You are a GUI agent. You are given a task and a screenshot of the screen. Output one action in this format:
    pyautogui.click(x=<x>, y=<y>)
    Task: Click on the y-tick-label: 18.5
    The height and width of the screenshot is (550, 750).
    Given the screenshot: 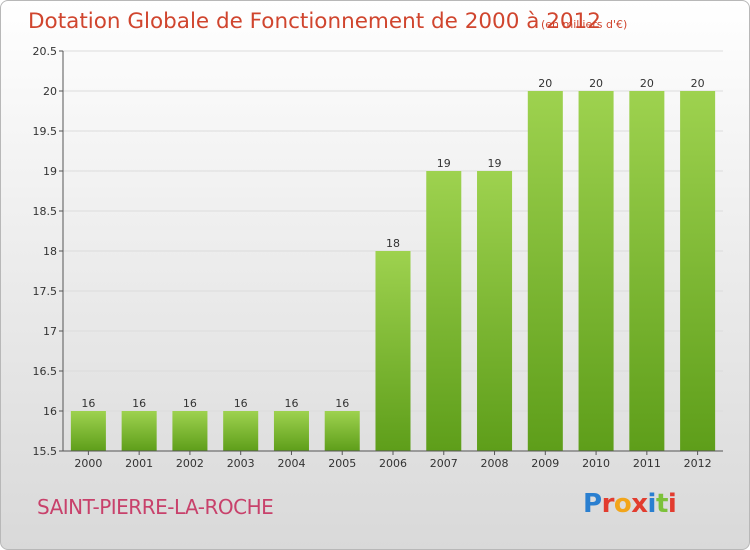 What is the action you would take?
    pyautogui.click(x=45, y=211)
    